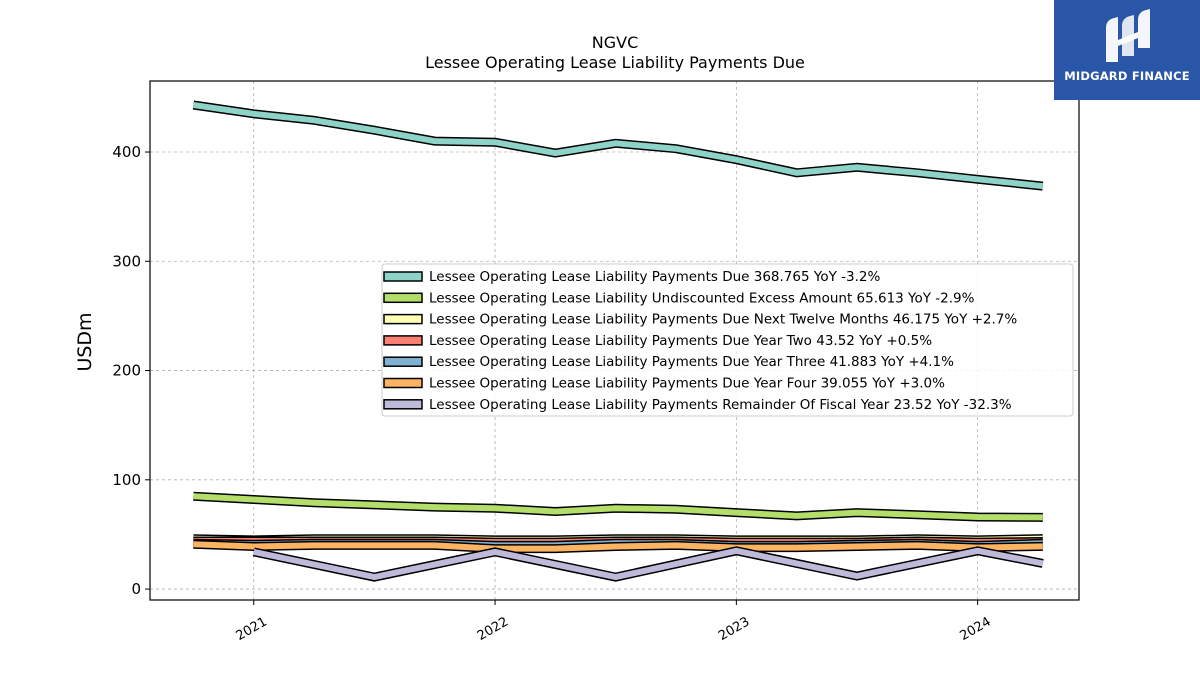 The height and width of the screenshot is (675, 1200). Describe the element at coordinates (85, 341) in the screenshot. I see `y-axis-label: USDm` at that location.